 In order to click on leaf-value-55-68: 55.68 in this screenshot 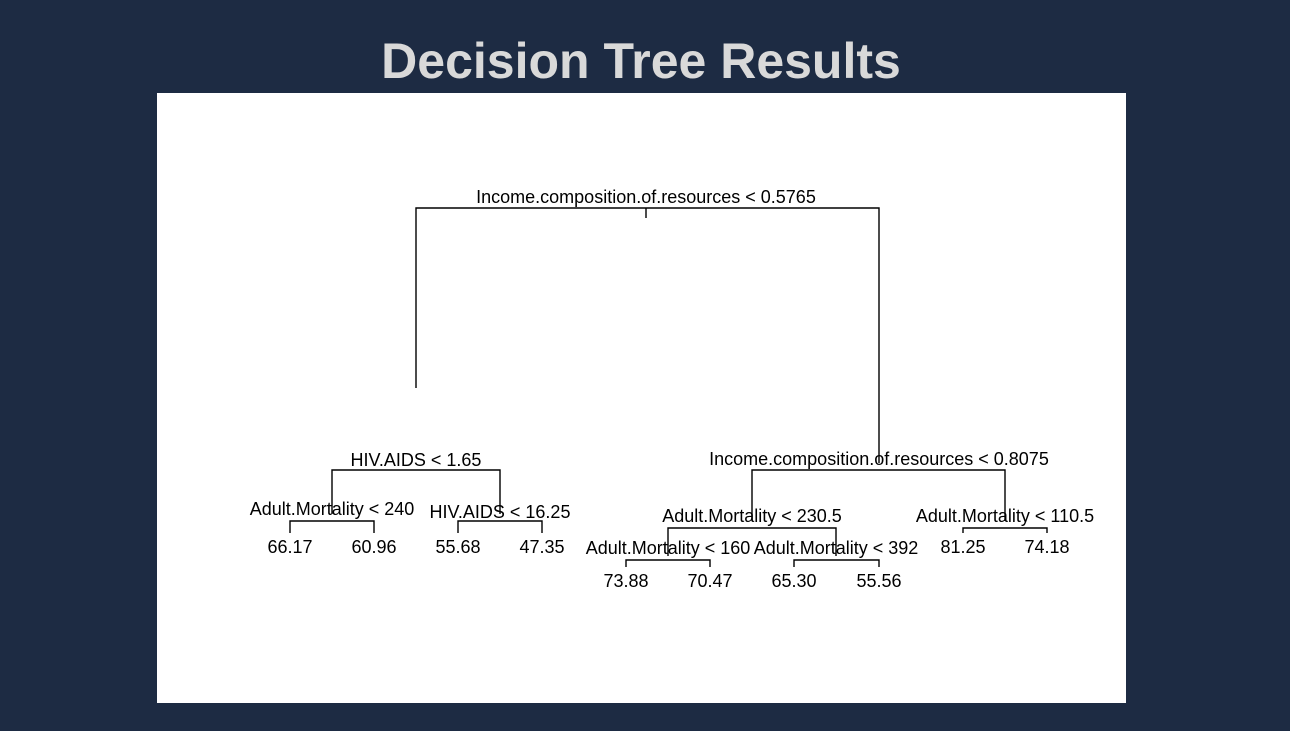, I will do `click(457, 547)`.